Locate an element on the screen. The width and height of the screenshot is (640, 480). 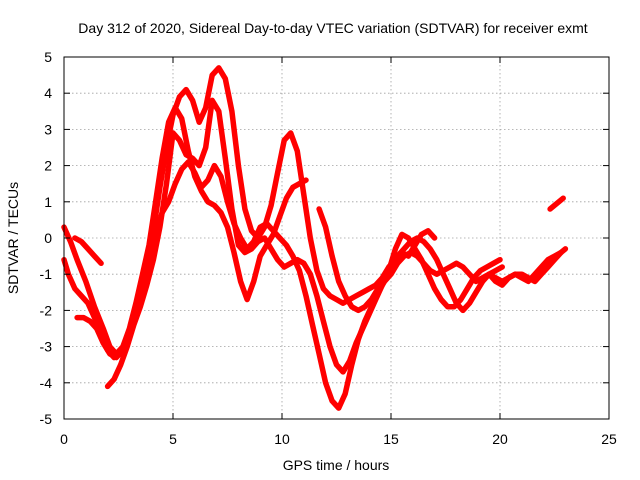
x-axis-label: GPS time / hours is located at coordinates (336, 465).